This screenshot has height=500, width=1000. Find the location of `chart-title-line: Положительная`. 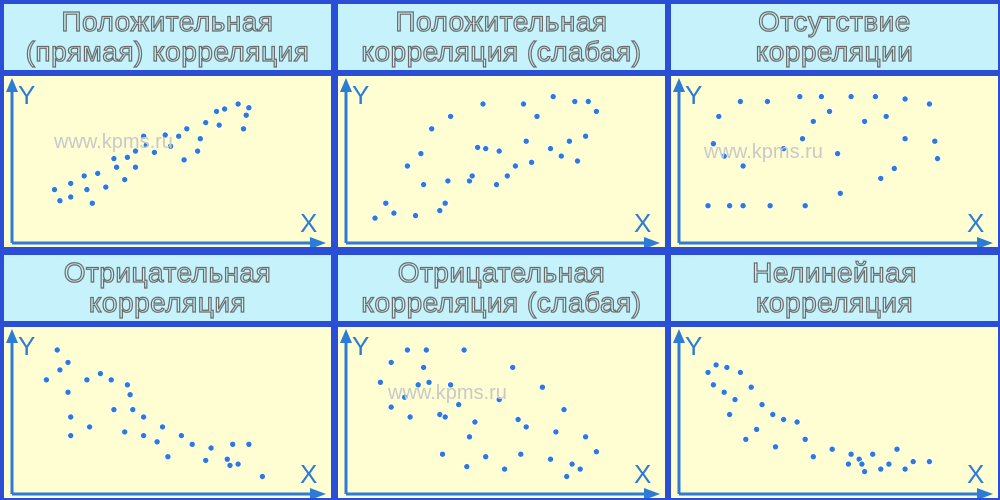

chart-title-line: Положительная is located at coordinates (501, 21).